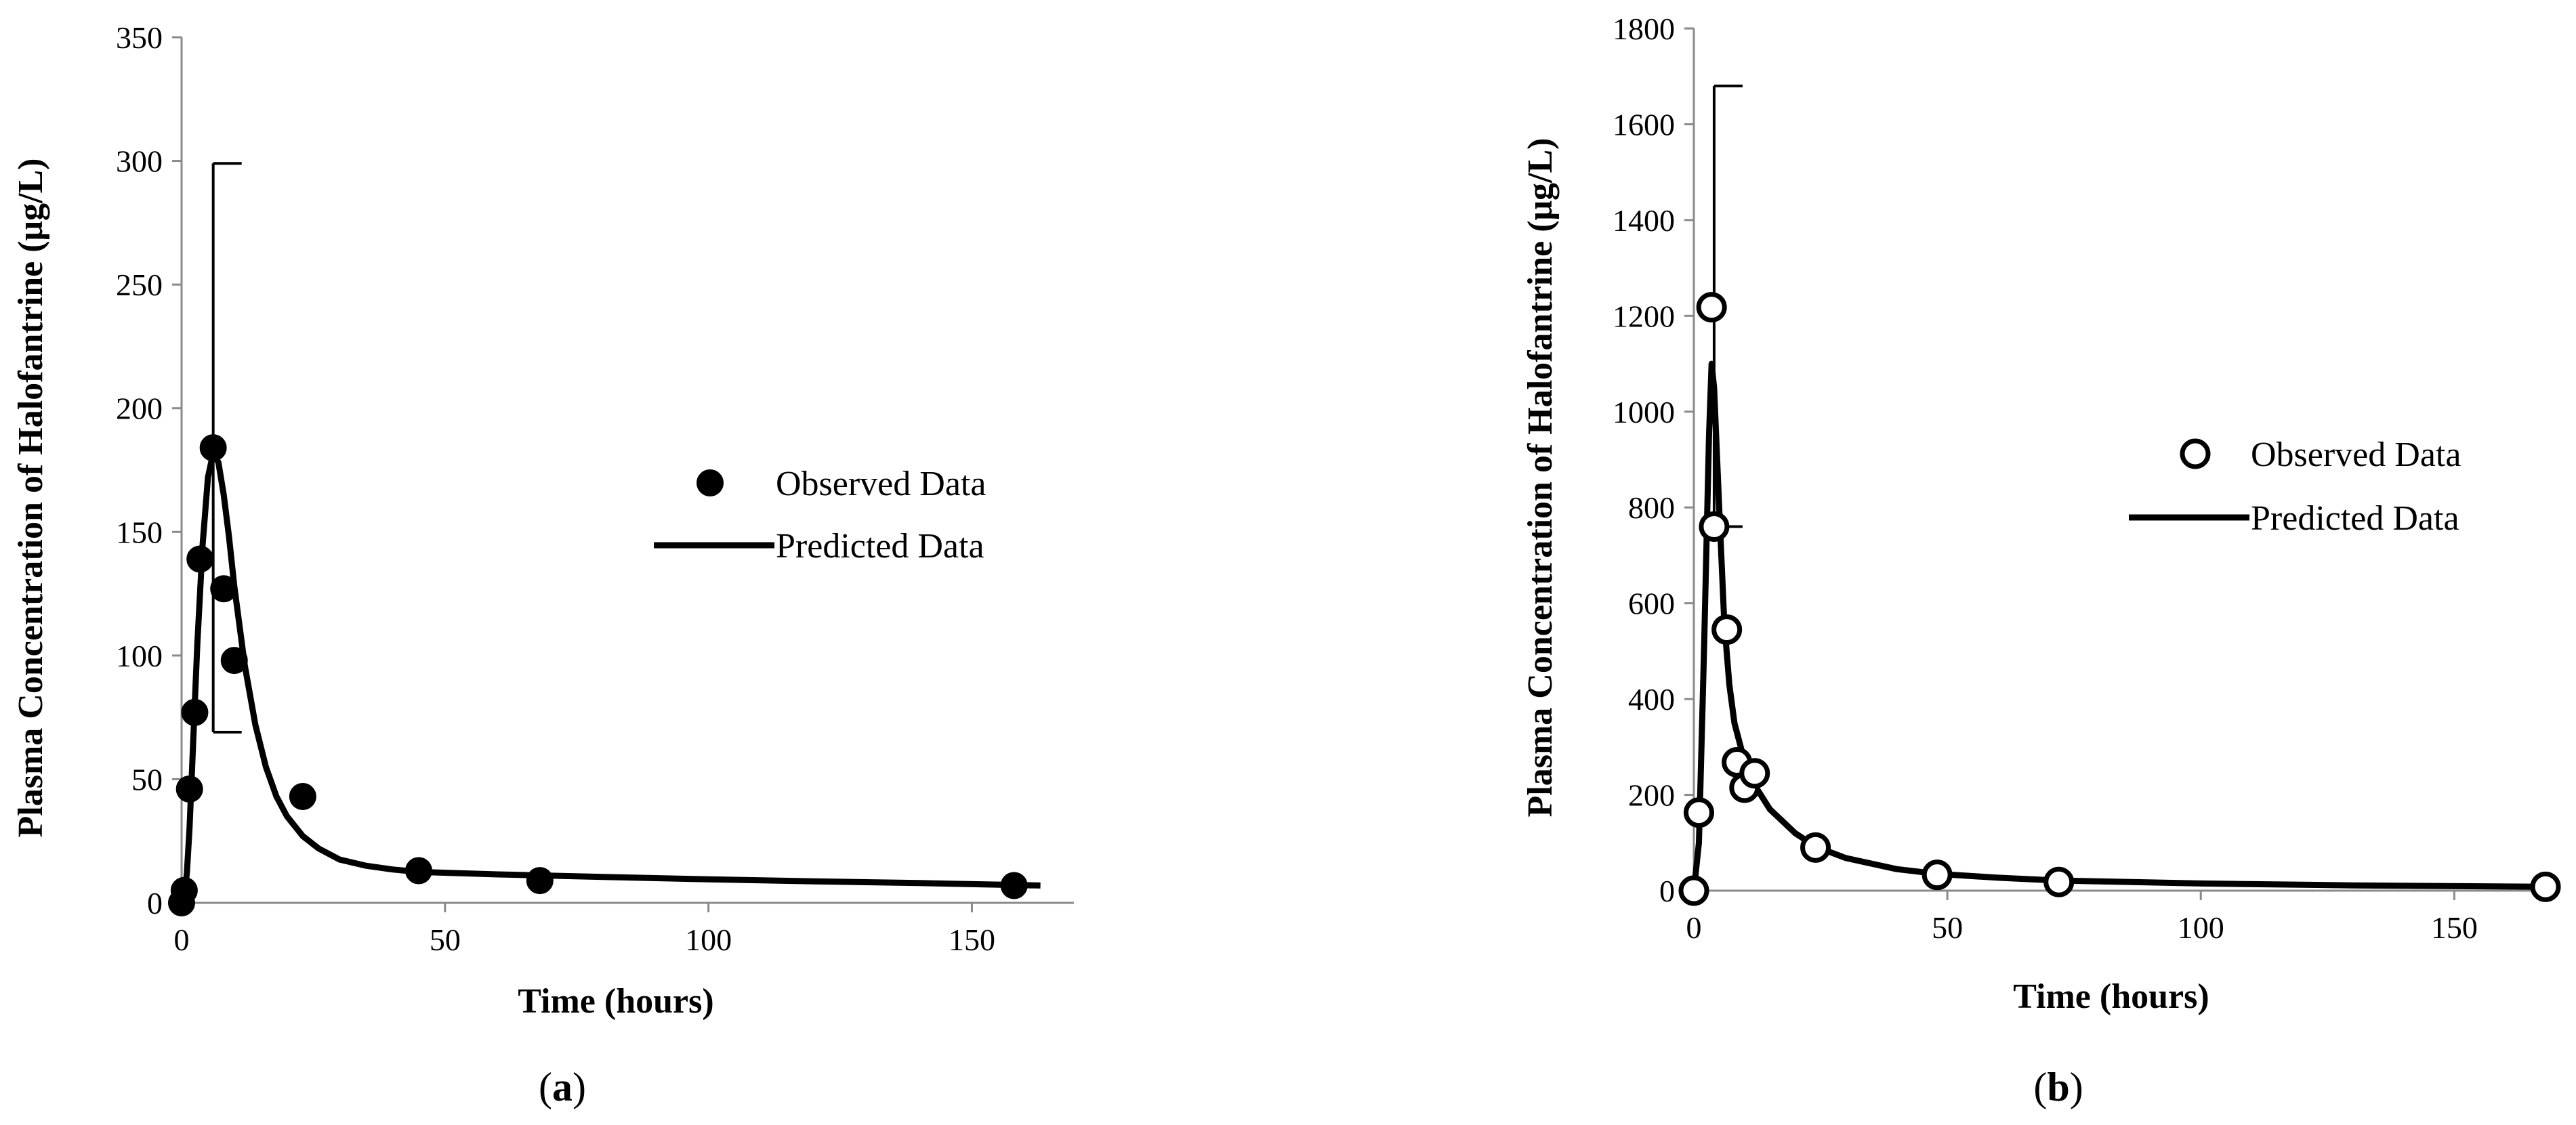  I want to click on y-tick-label: 300, so click(139, 161).